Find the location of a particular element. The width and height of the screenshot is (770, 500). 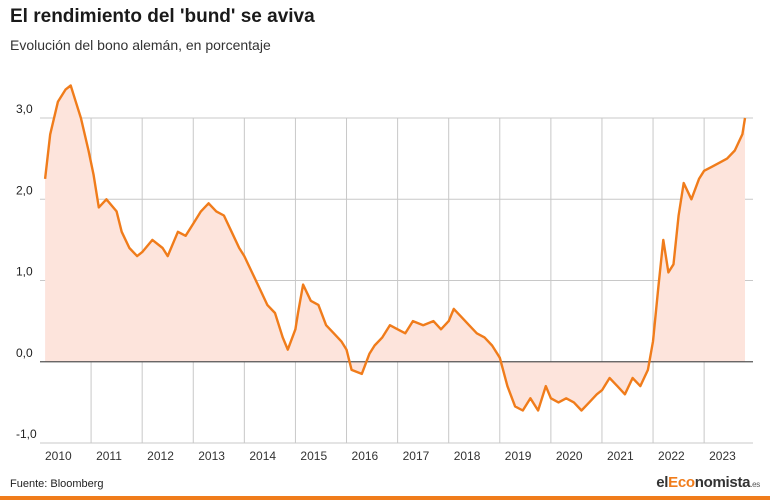

logo-part-eco: Eco is located at coordinates (681, 482).